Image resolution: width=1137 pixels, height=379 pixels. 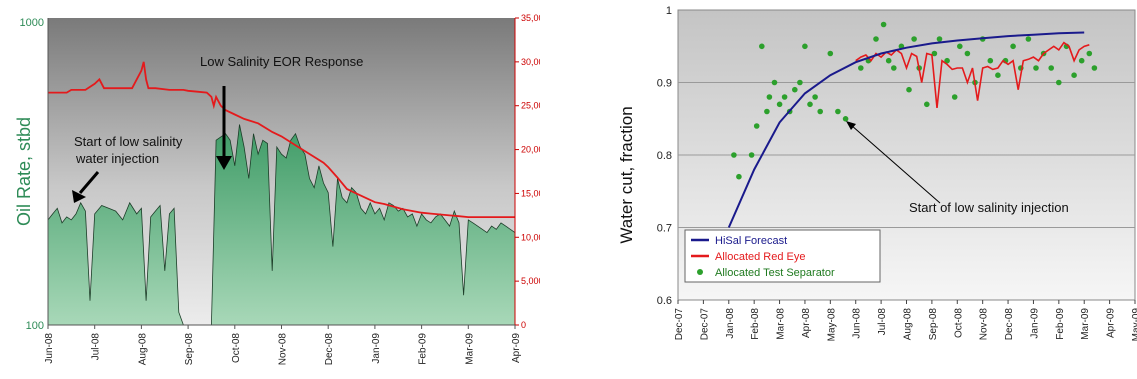 What do you see at coordinates (882, 322) in the screenshot?
I see `x-tick-label: Jul-08` at bounding box center [882, 322].